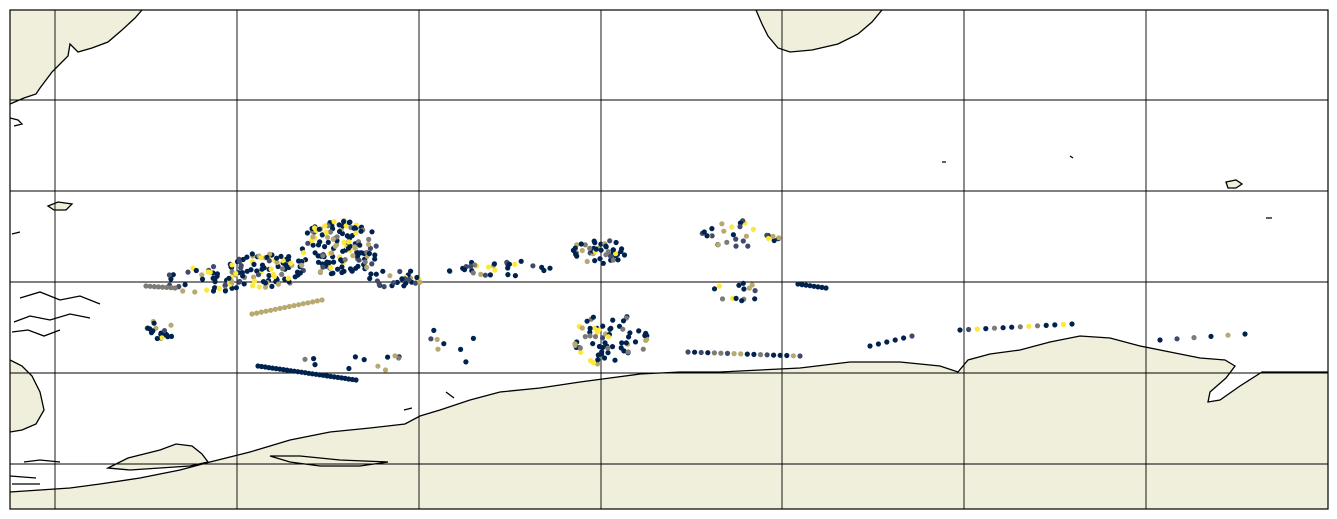 The image size is (1337, 519). I want to click on landmass-northwest, so click(76, 57).